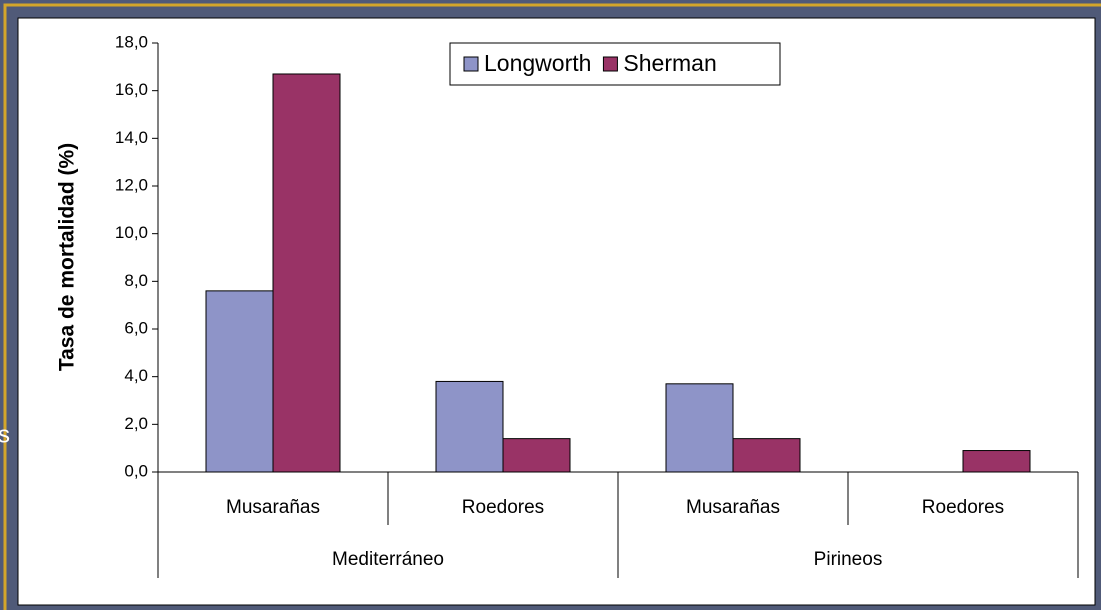  What do you see at coordinates (131, 89) in the screenshot?
I see `y-tick-label: 16,0` at bounding box center [131, 89].